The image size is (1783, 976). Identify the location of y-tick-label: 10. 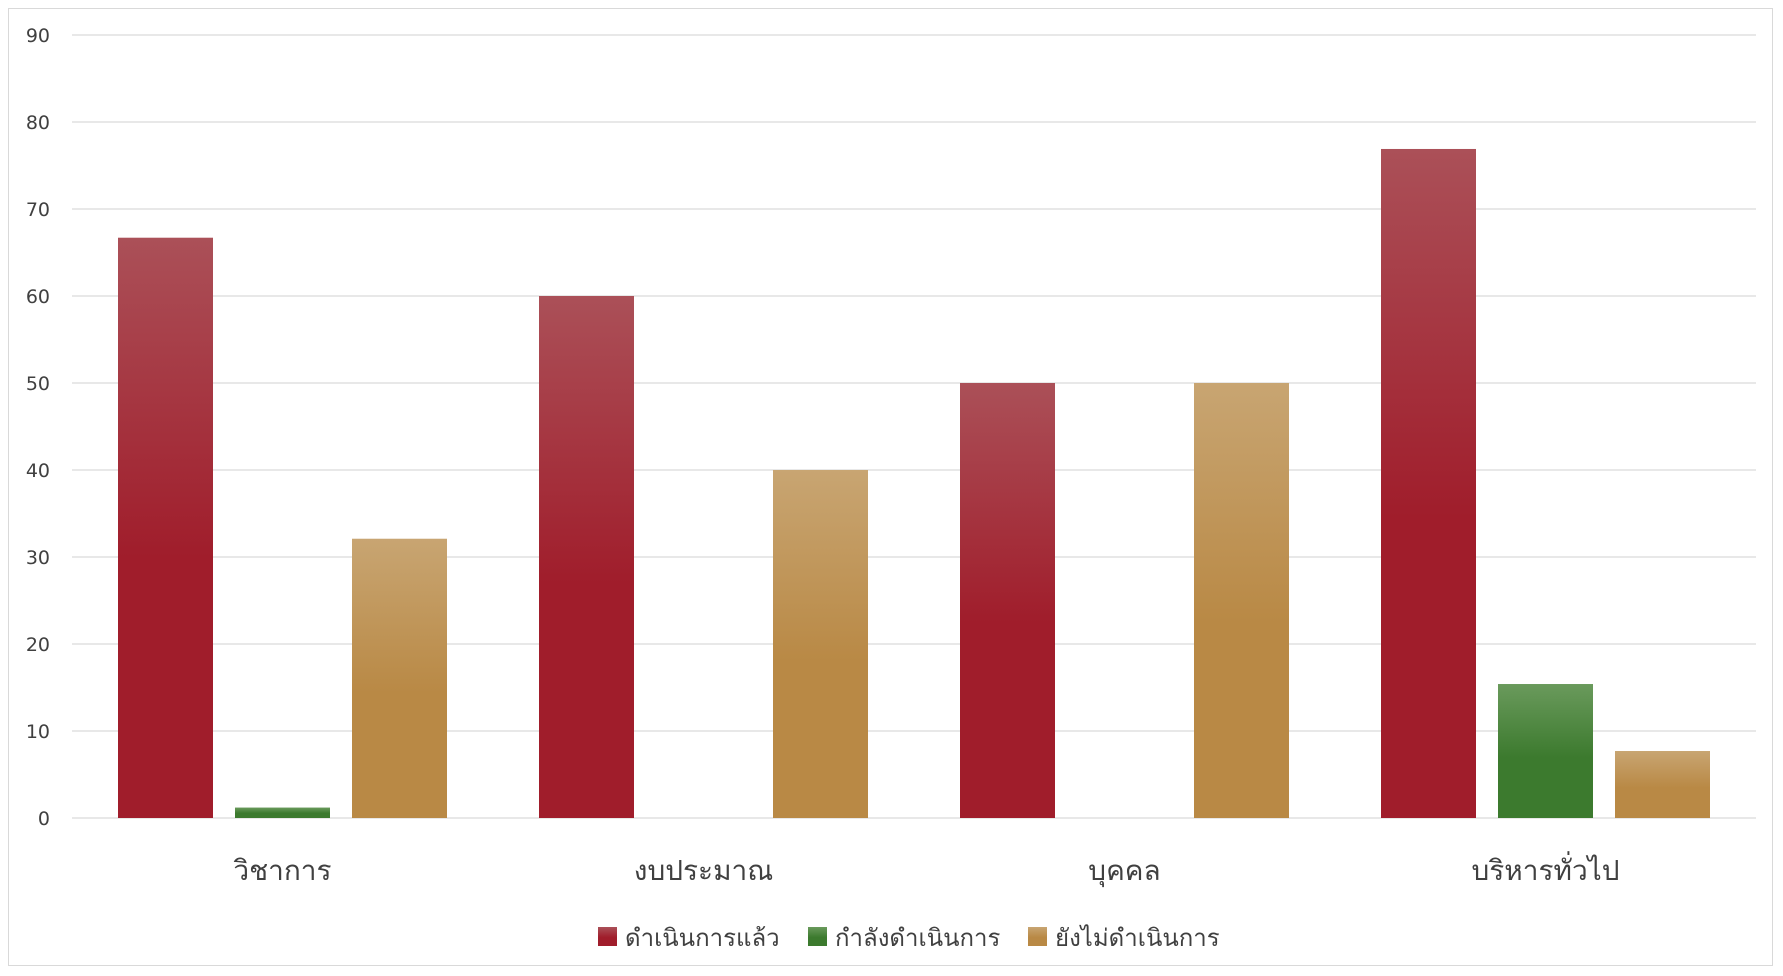
(38, 732).